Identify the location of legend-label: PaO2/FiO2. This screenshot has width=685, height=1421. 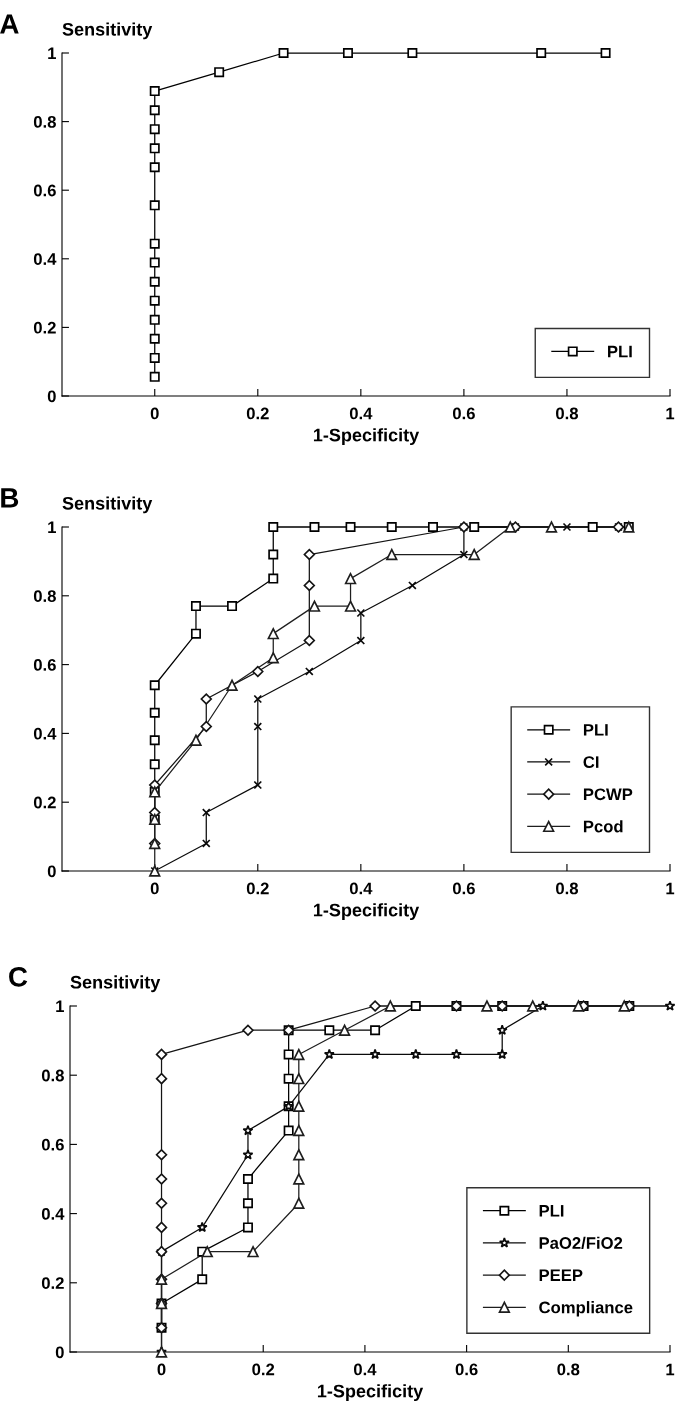
(581, 1243).